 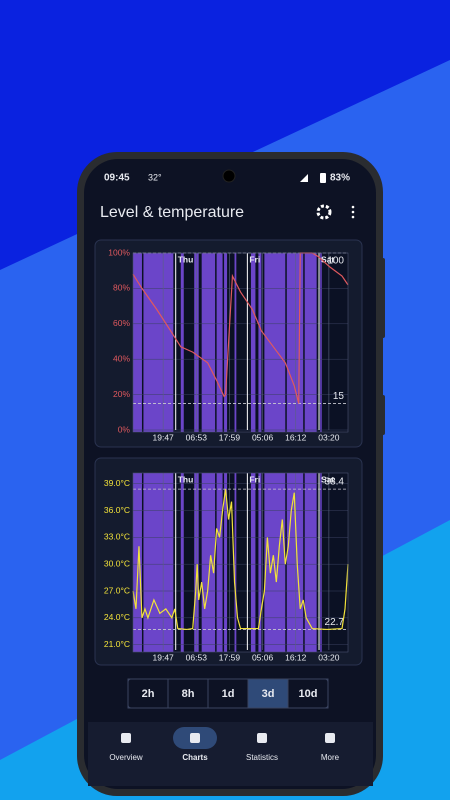 What do you see at coordinates (324, 212) in the screenshot?
I see `settings-button` at bounding box center [324, 212].